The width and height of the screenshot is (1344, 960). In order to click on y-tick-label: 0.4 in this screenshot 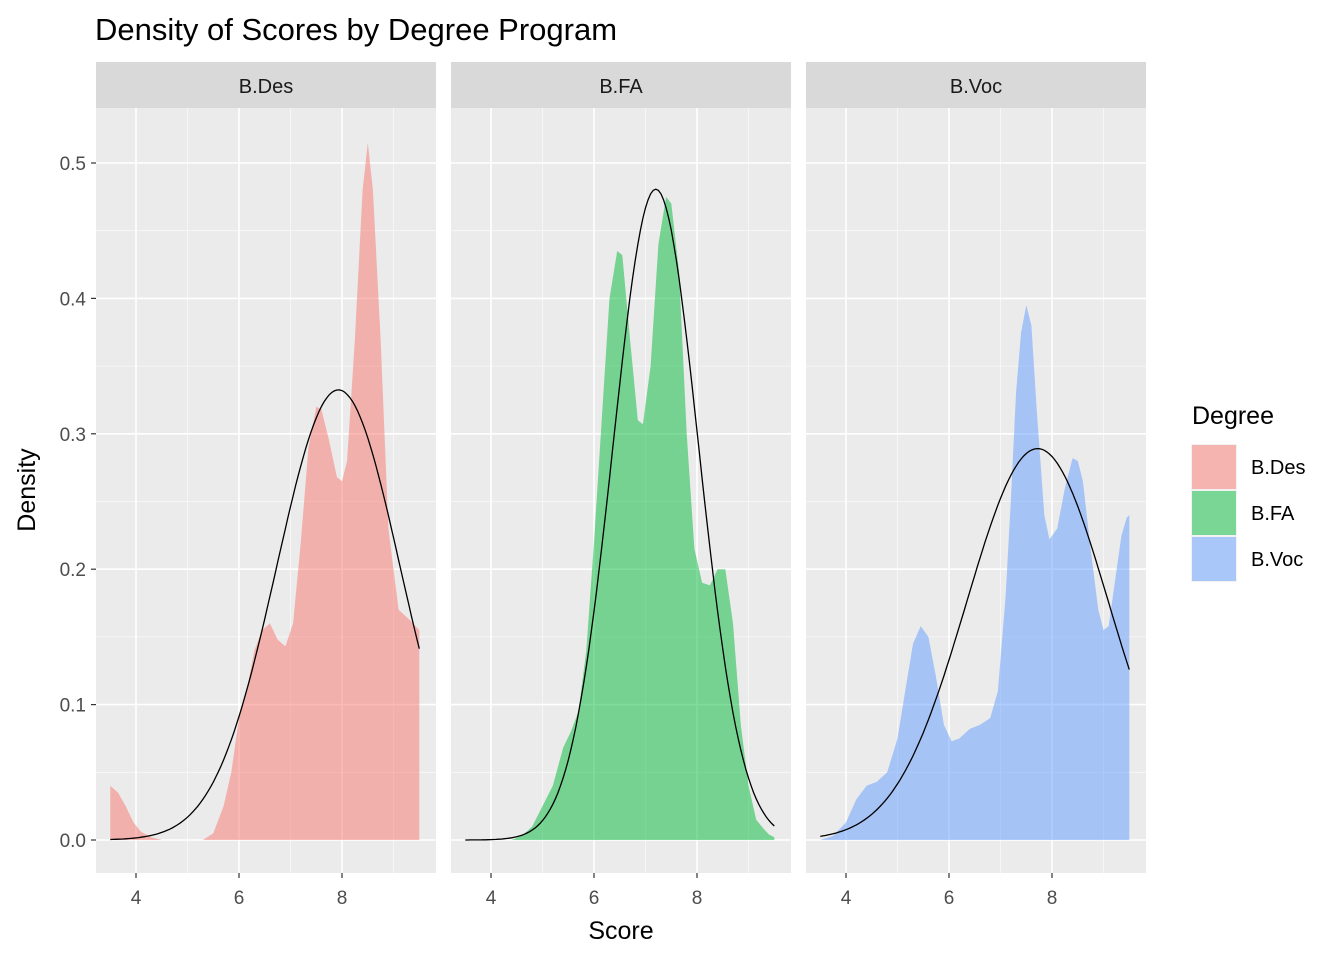, I will do `click(73, 299)`.